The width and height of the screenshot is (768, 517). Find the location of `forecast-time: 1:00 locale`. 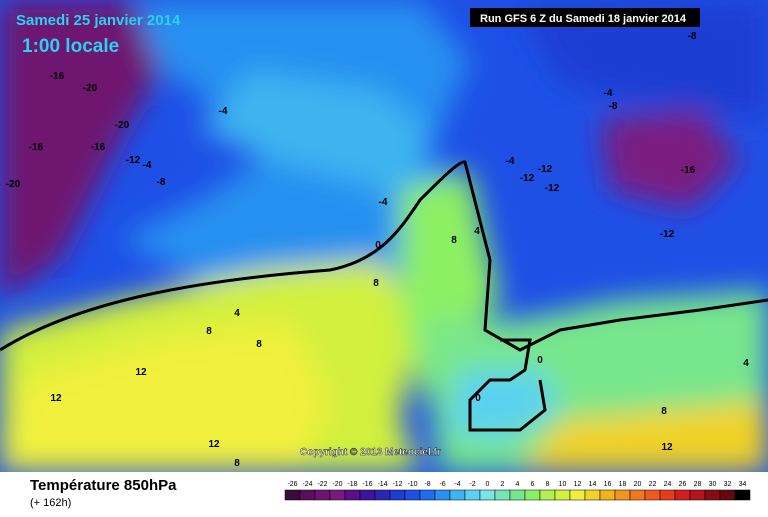

forecast-time: 1:00 locale is located at coordinates (70, 46).